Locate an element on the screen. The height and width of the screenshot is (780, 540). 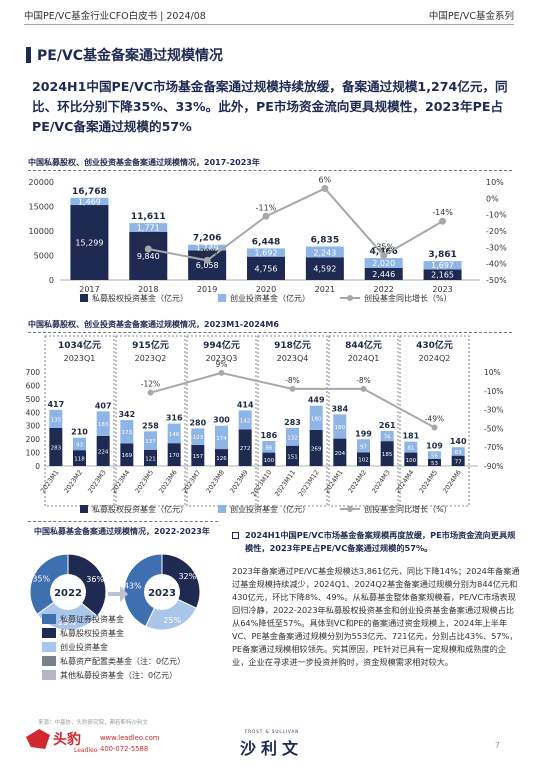
y-tick-left: 200 is located at coordinates (33, 439).